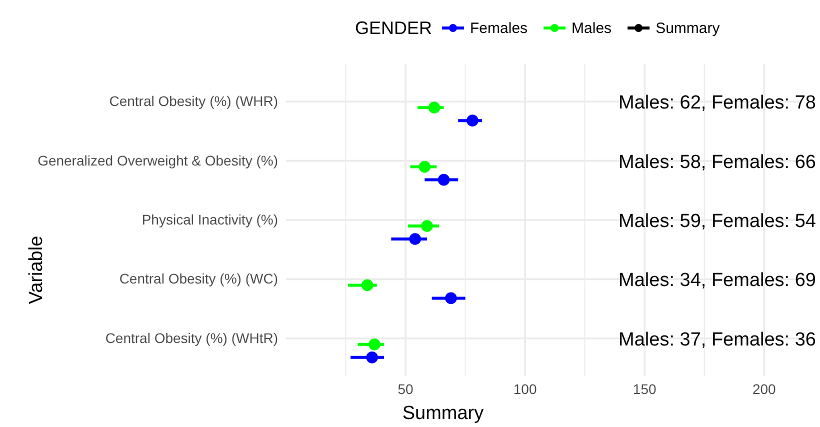 This screenshot has width=820, height=427. What do you see at coordinates (717, 103) in the screenshot?
I see `annotation: Males: 62, Females: 78` at bounding box center [717, 103].